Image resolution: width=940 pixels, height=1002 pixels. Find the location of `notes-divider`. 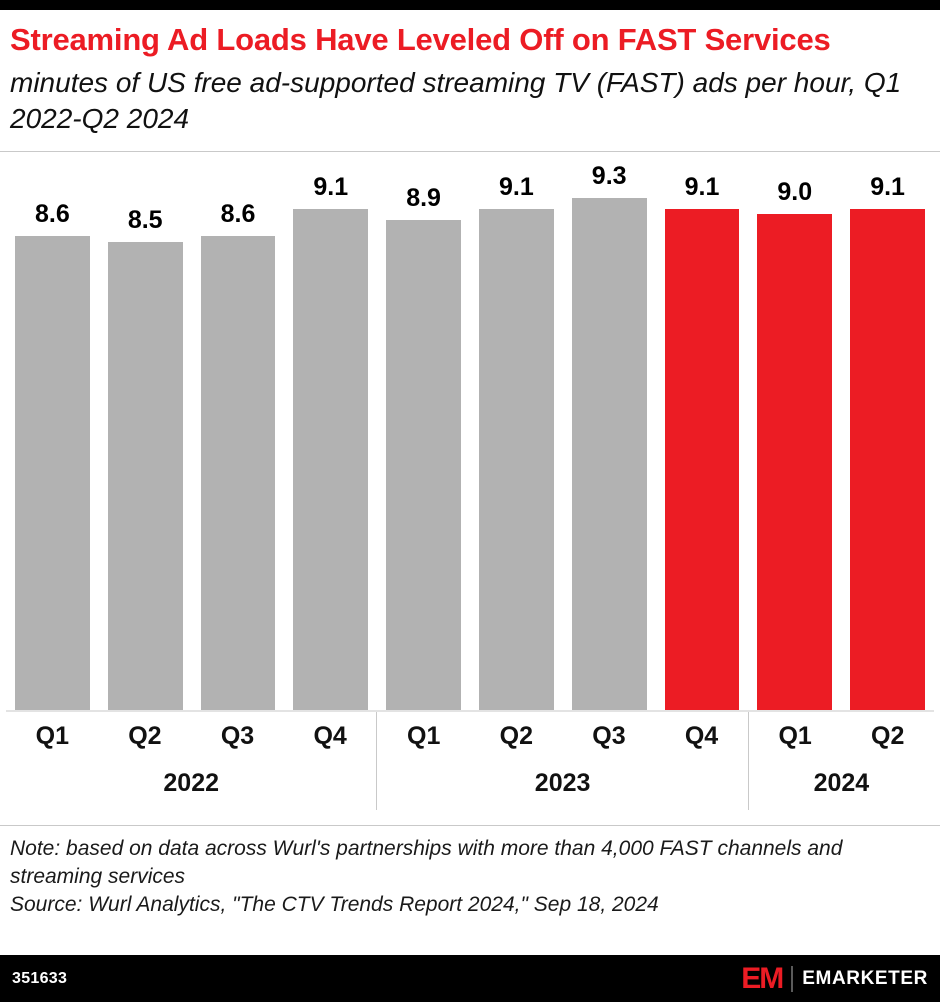

notes-divider is located at coordinates (470, 825).